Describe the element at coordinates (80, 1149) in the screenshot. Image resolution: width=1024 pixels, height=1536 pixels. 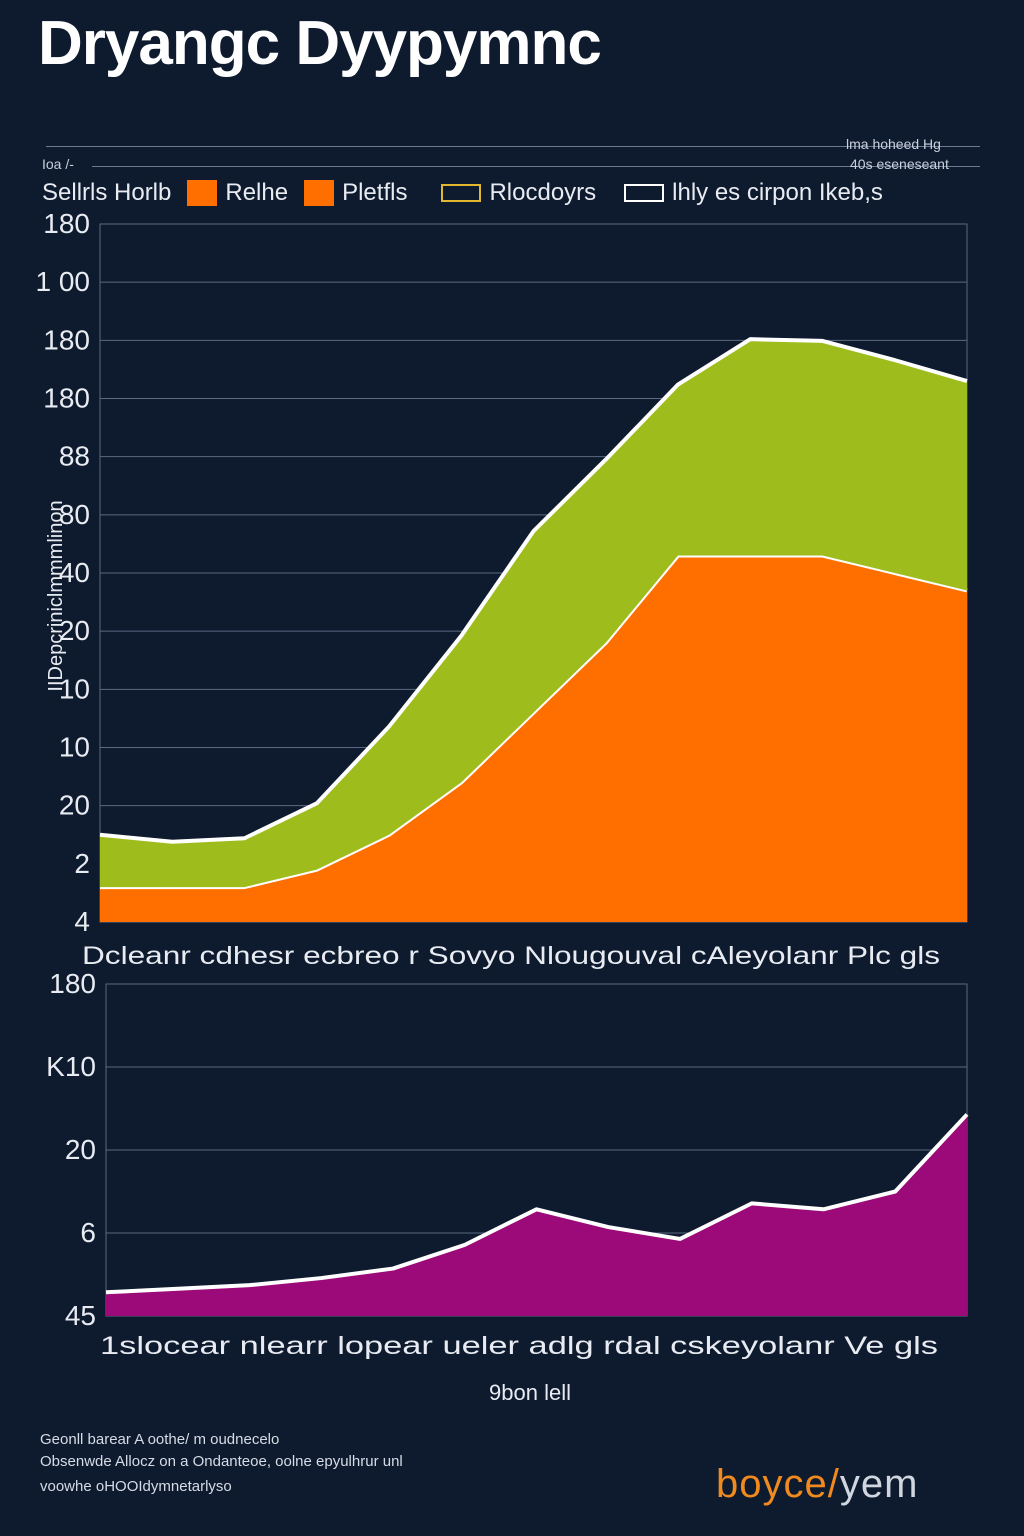
I see `chart2-y-tick-label: 20` at that location.